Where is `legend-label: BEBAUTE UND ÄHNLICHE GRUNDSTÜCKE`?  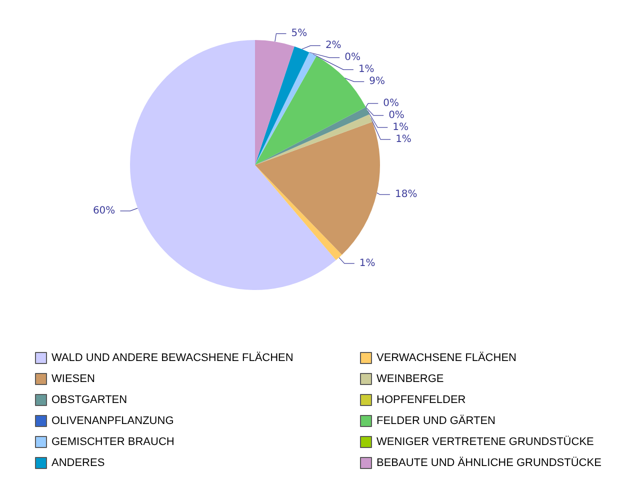 legend-label: BEBAUTE UND ÄHNLICHE GRUNDSTÜCKE is located at coordinates (489, 462).